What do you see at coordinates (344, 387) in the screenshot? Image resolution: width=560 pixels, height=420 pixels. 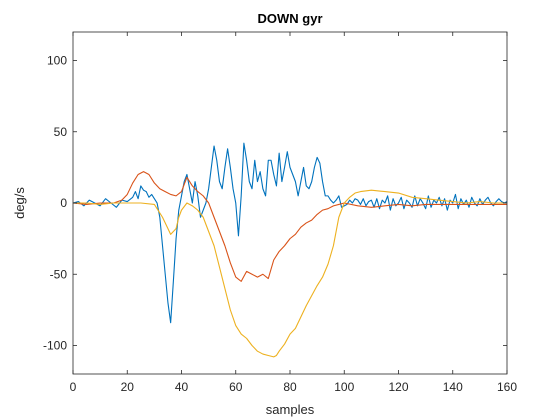 I see `x-tick-label: 100` at bounding box center [344, 387].